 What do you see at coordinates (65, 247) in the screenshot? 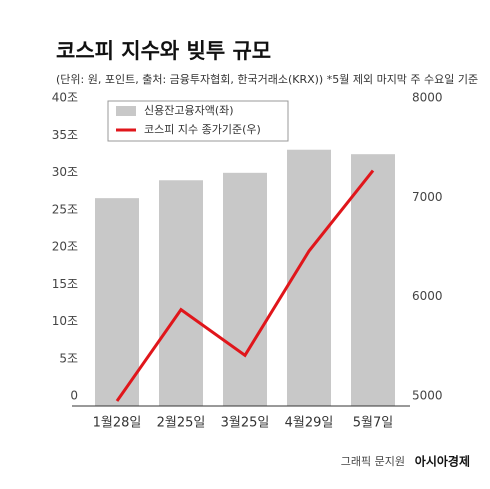
I see `y-tick-label: 20조` at bounding box center [65, 247].